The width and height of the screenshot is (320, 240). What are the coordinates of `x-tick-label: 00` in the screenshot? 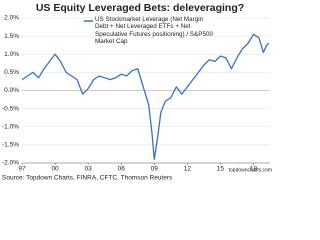 It's located at (55, 169).